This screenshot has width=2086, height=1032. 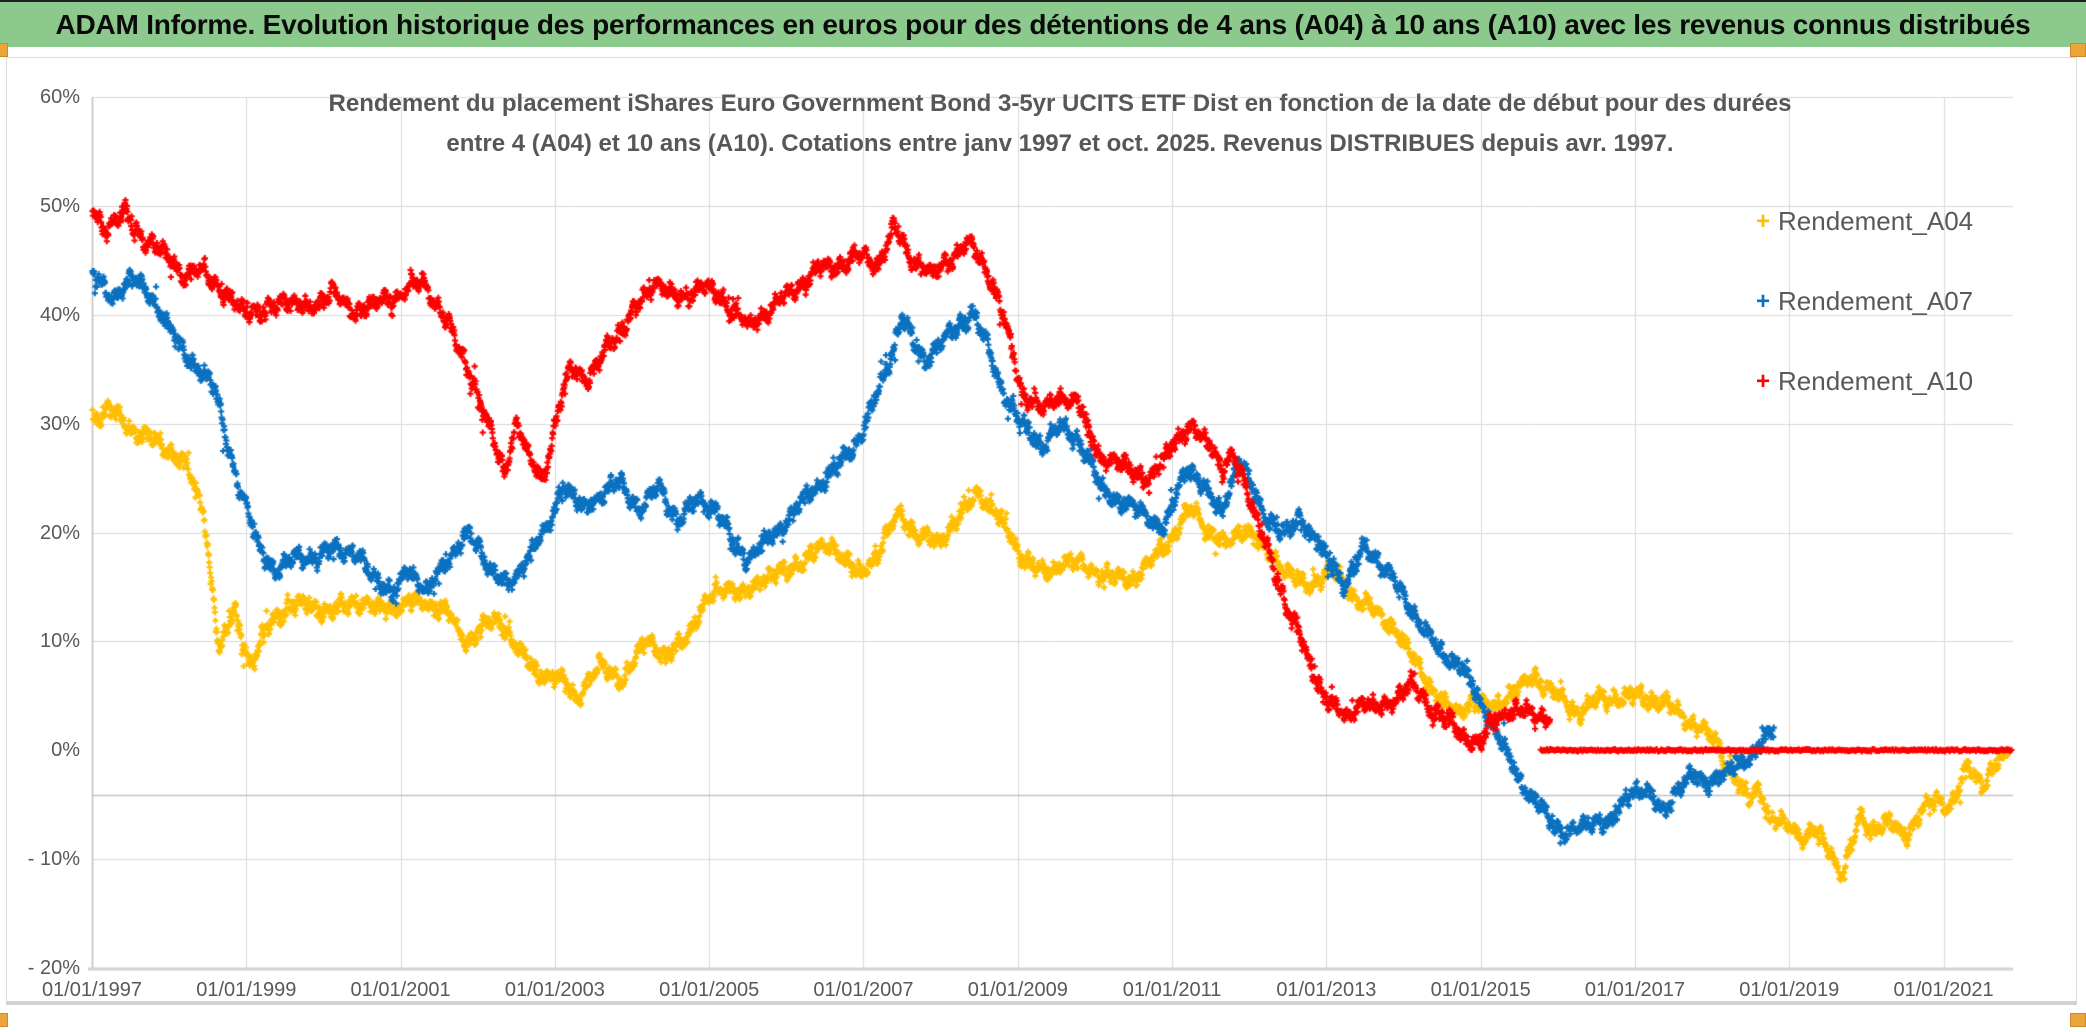 What do you see at coordinates (1635, 990) in the screenshot?
I see `x-tick-label: 01/01/2017` at bounding box center [1635, 990].